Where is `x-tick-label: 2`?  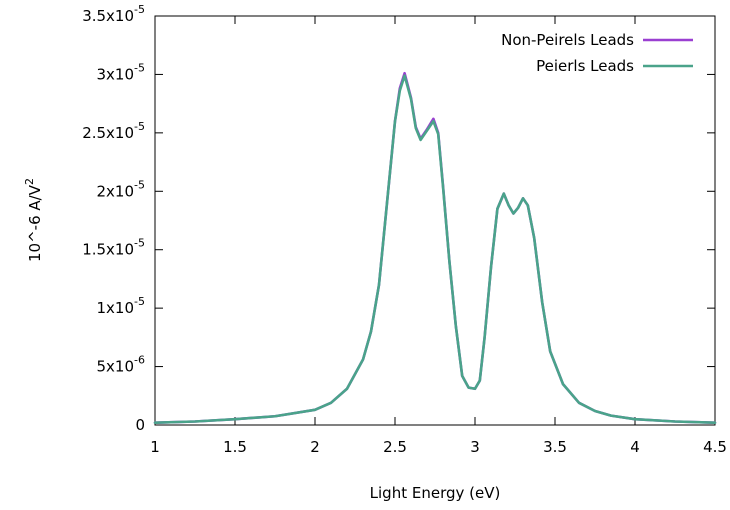 x-tick-label: 2 is located at coordinates (315, 447).